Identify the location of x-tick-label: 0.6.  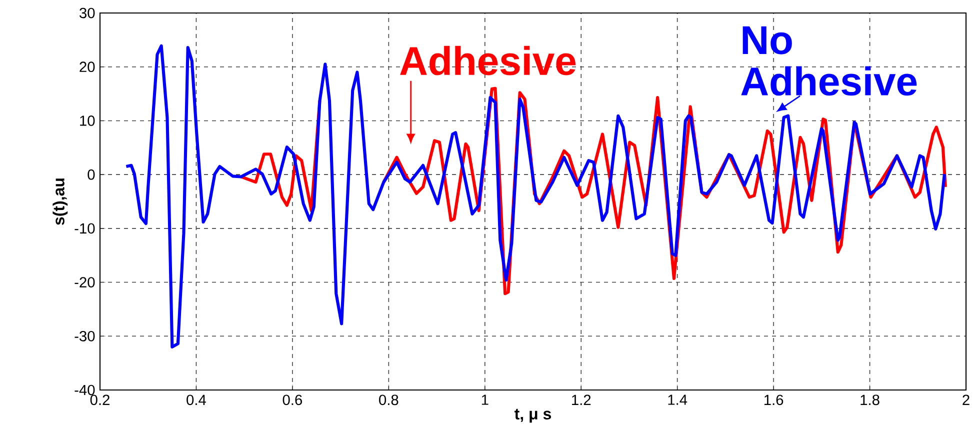
(292, 400).